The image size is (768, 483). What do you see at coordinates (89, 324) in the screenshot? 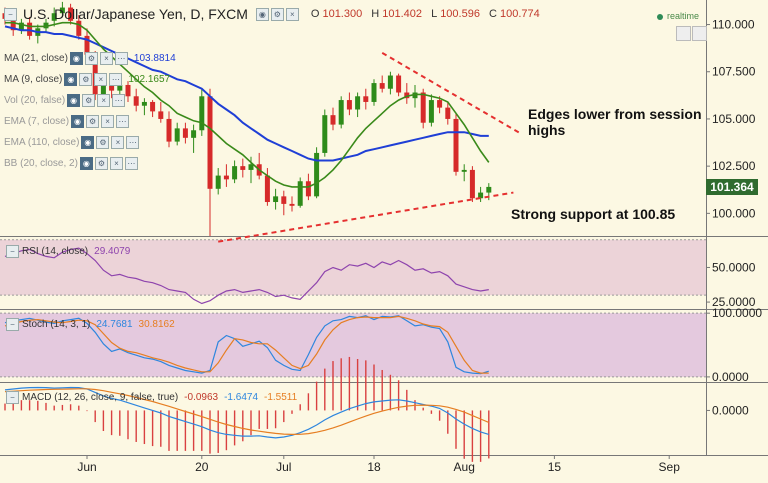
I see `stoch-legend: − Stoch (14, 3, 1) 24.7681 30.8162` at bounding box center [89, 324].